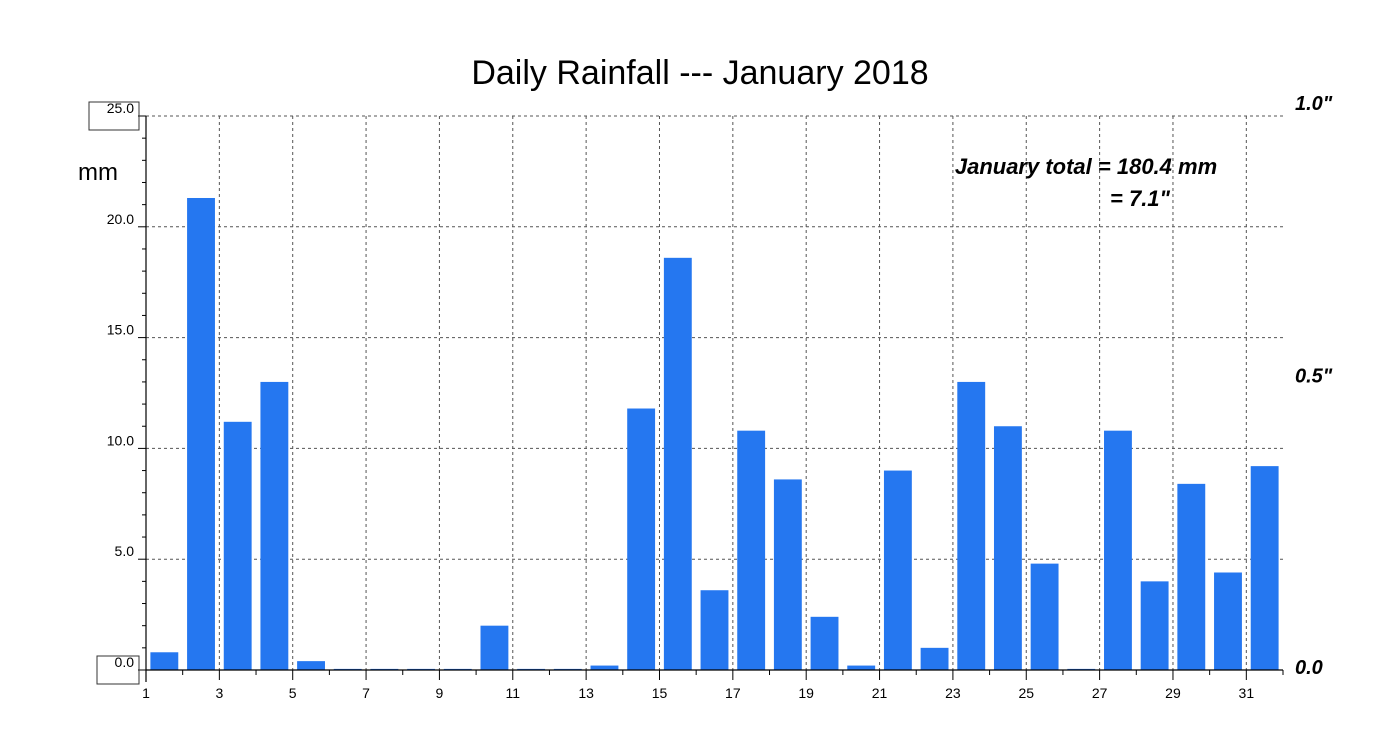 The height and width of the screenshot is (746, 1400). What do you see at coordinates (219, 693) in the screenshot?
I see `x-tick-label: 3` at bounding box center [219, 693].